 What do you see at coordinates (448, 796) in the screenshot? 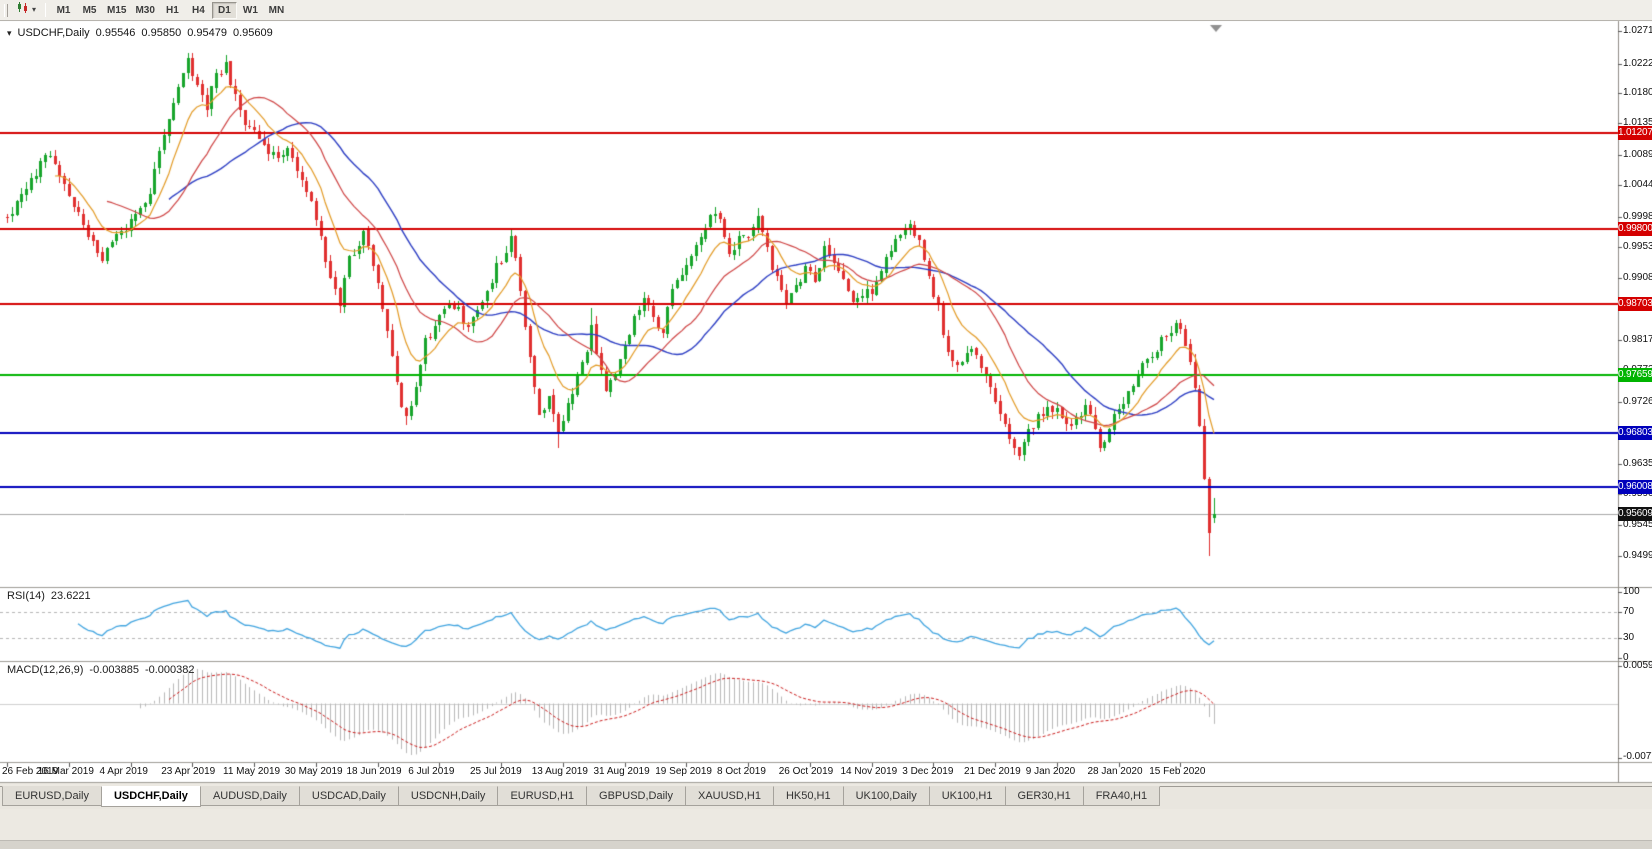
I see `chart-tab-usdcnh-daily: USDCNH,Daily` at bounding box center [448, 796].